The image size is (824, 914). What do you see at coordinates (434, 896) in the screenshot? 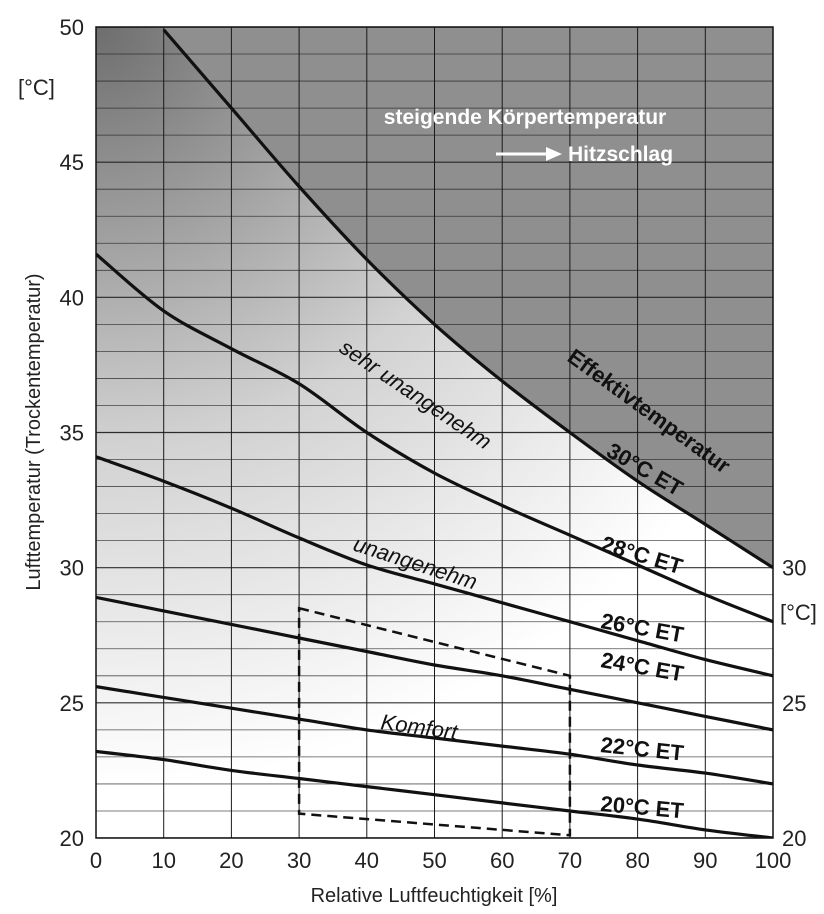
I see `x-axis-label: Relative Luftfeuchtigkeit [%]` at bounding box center [434, 896].